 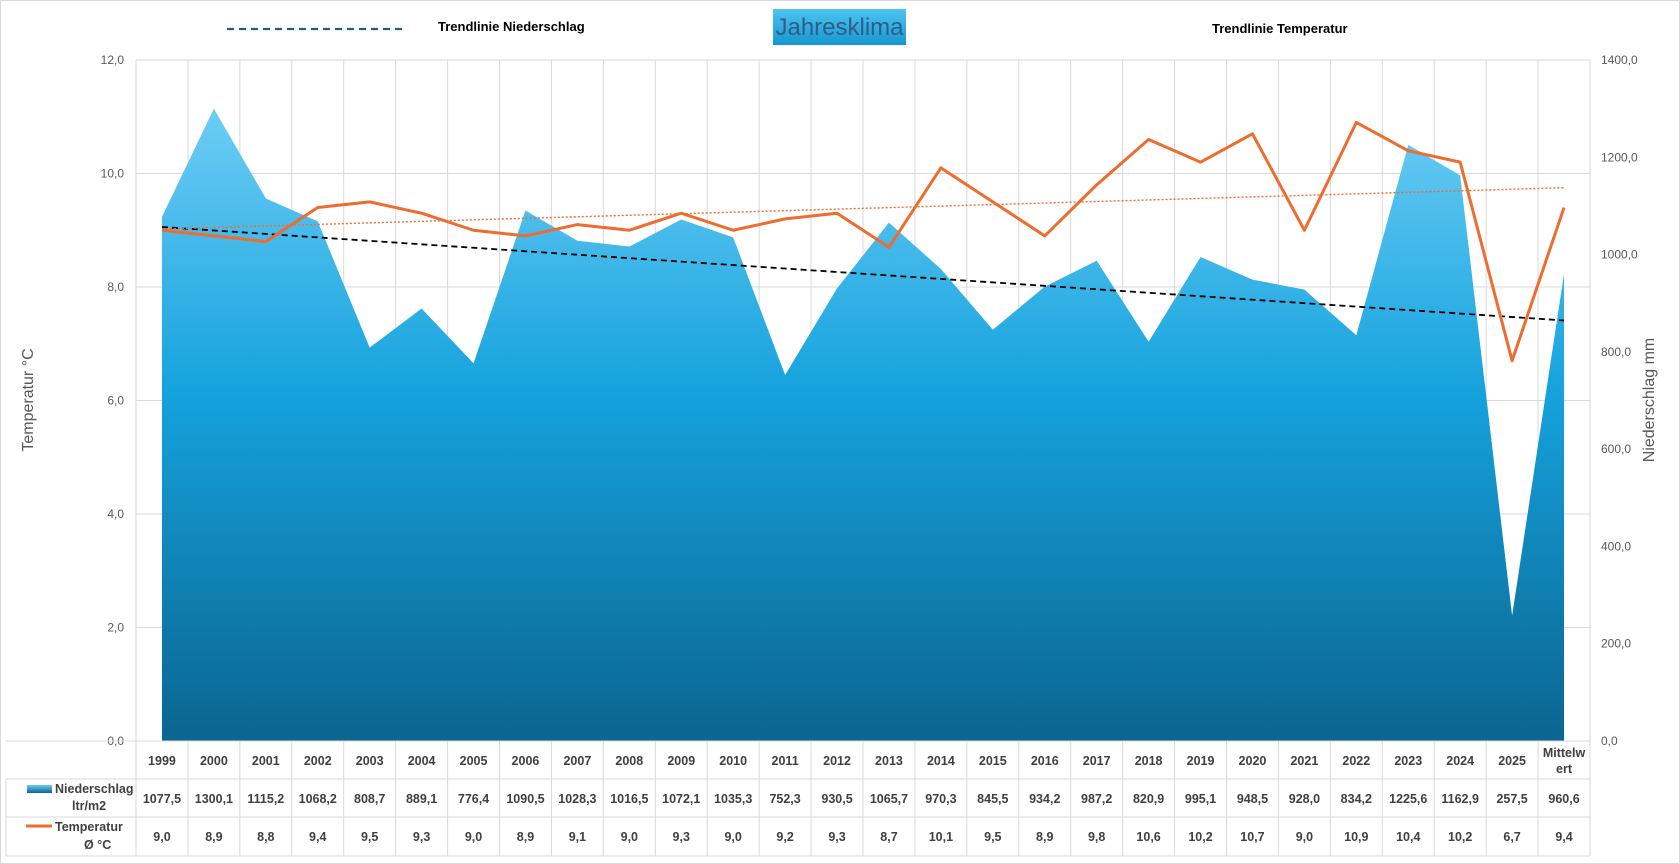 What do you see at coordinates (115, 401) in the screenshot?
I see `y-left-tick-label: 6,0` at bounding box center [115, 401].